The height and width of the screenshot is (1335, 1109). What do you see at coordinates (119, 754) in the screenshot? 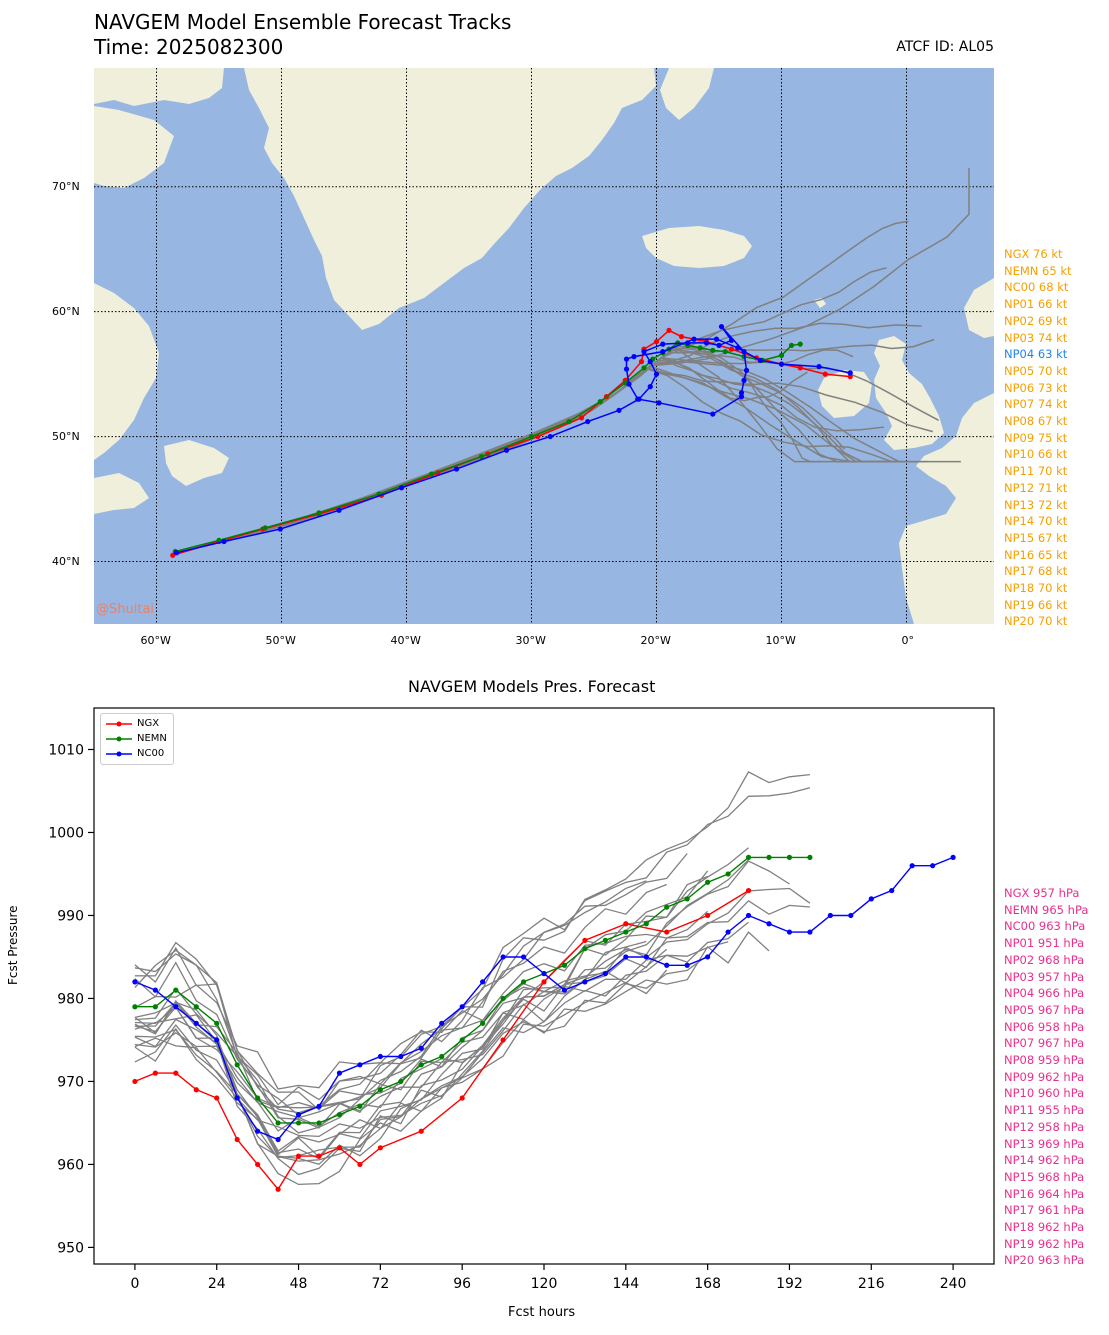
I see `legend-swatch` at bounding box center [119, 754].